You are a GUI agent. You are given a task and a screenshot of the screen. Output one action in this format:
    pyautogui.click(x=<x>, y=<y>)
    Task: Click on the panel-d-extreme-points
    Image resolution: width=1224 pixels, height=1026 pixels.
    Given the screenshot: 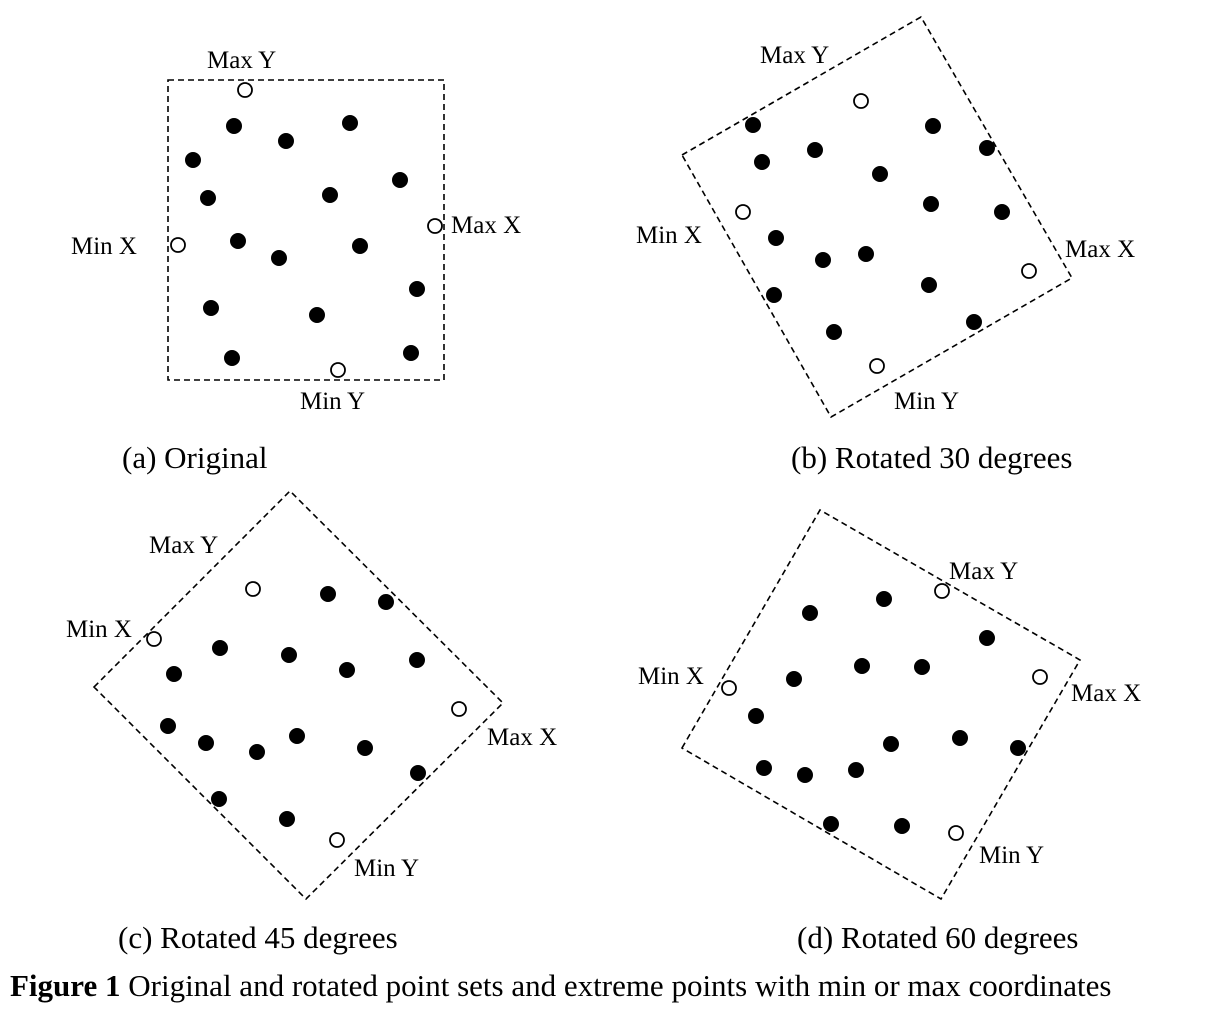 What is the action you would take?
    pyautogui.click(x=884, y=712)
    